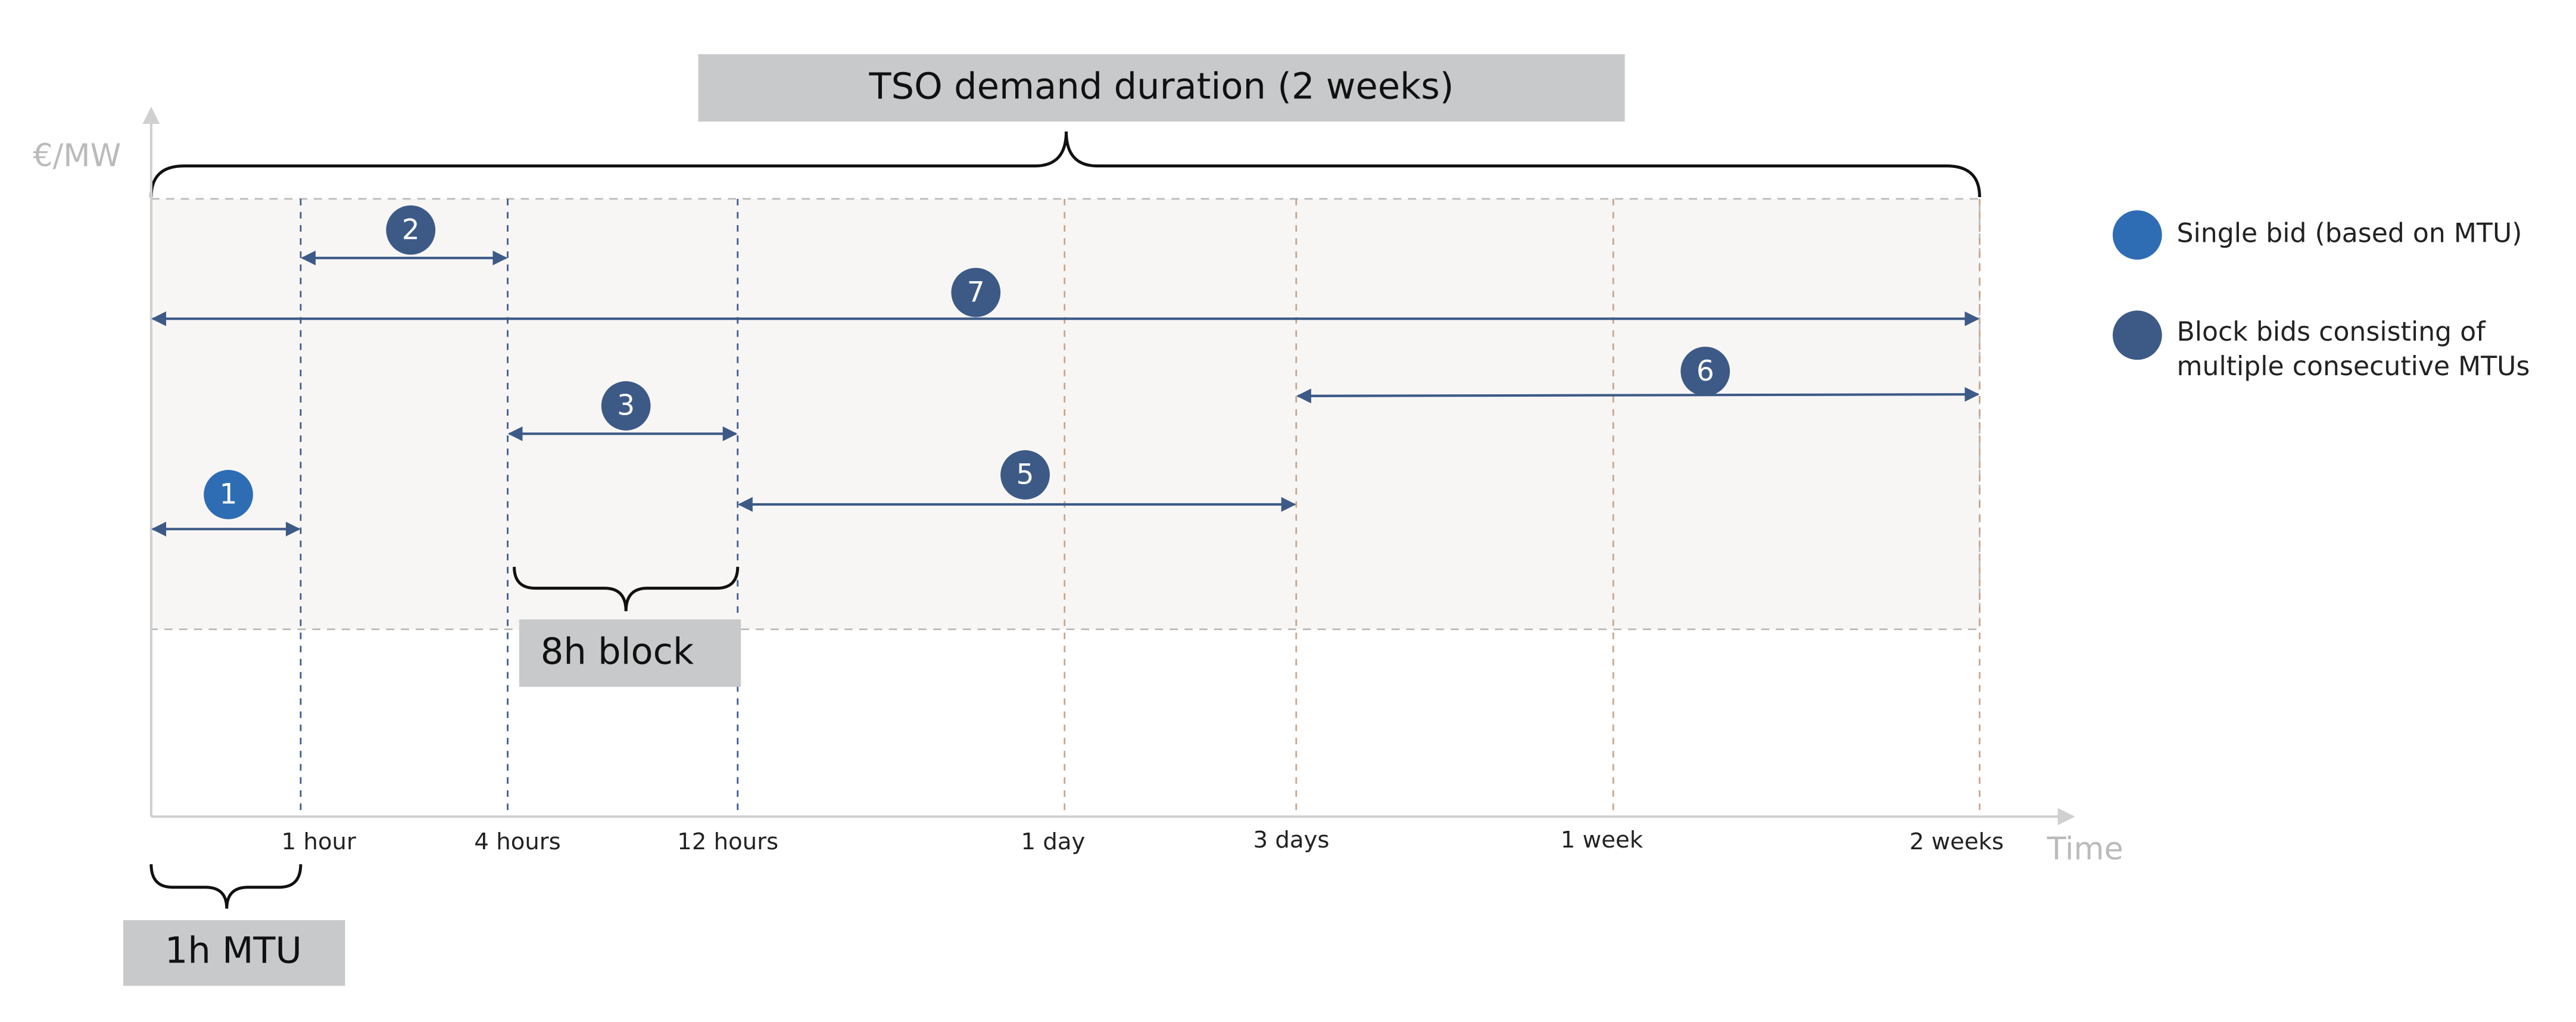  What do you see at coordinates (728, 841) in the screenshot?
I see `tick-label: 12 hours` at bounding box center [728, 841].